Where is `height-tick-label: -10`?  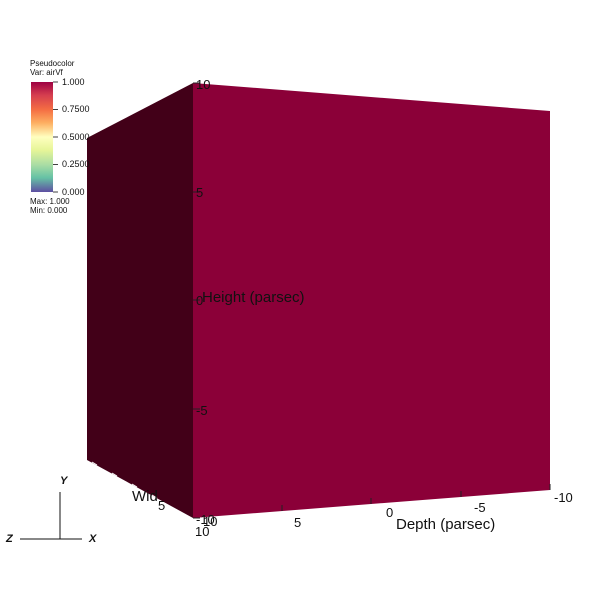 height-tick-label: -10 is located at coordinates (205, 519).